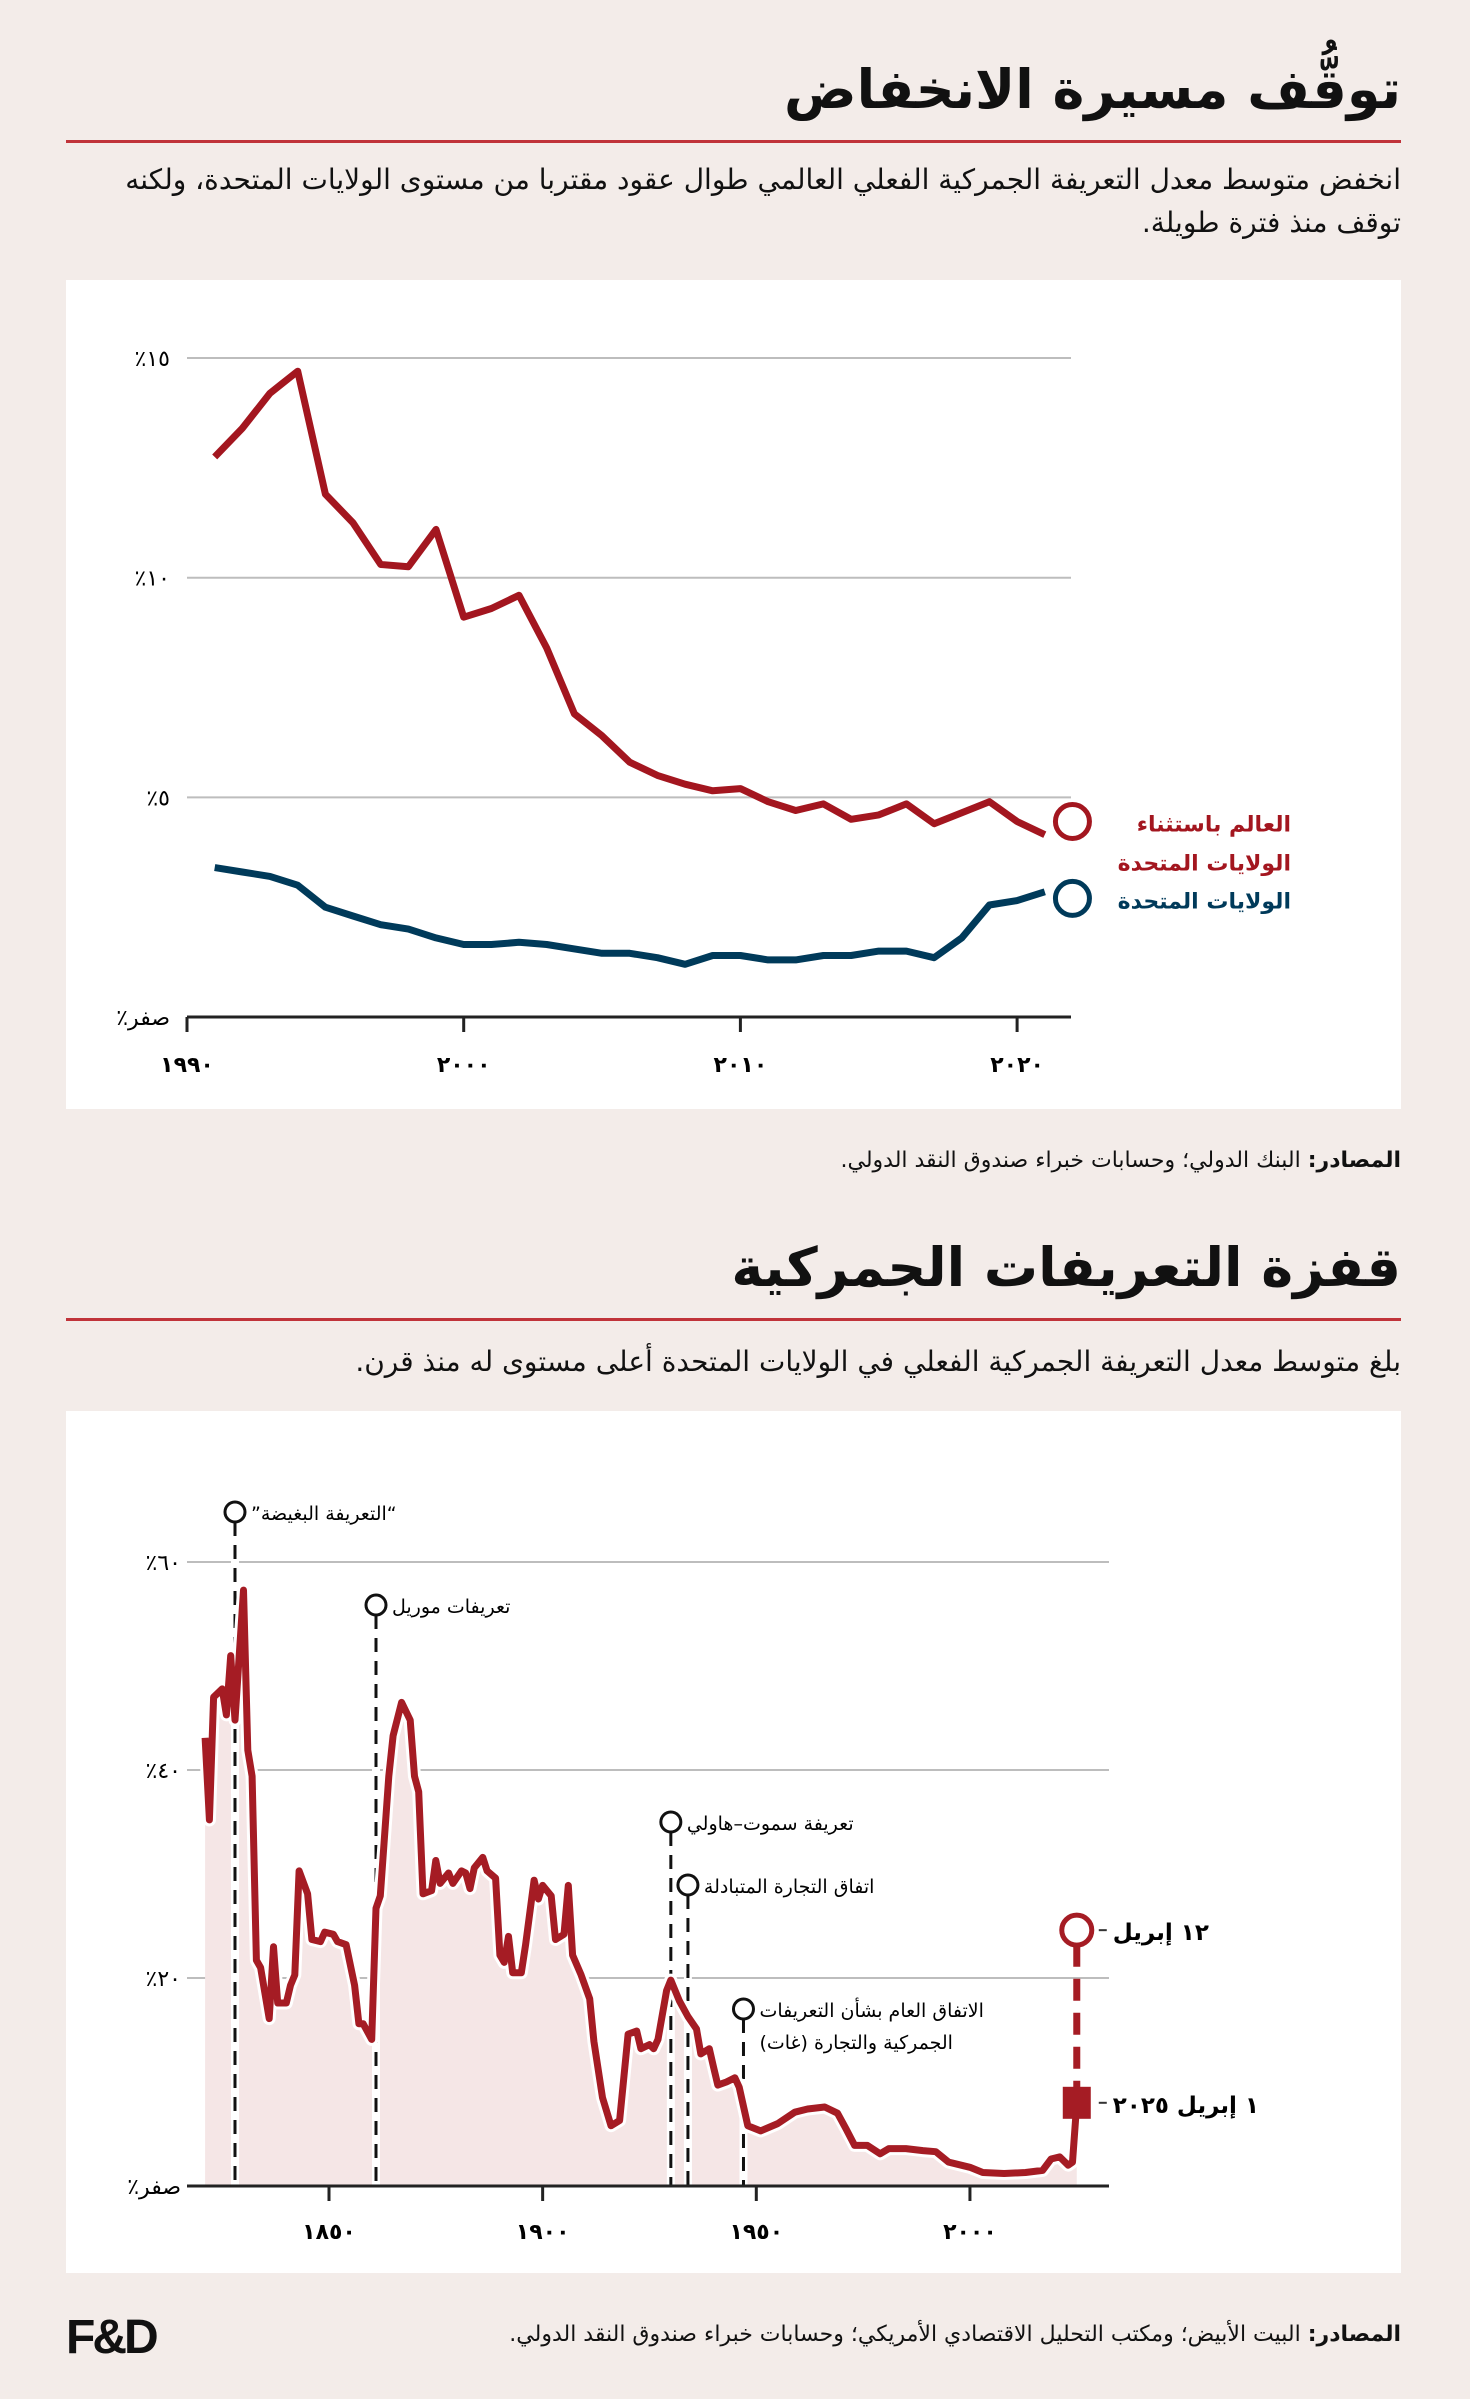 This screenshot has height=2399, width=1470. What do you see at coordinates (158, 798) in the screenshot?
I see `y-tick-label: ٥٪` at bounding box center [158, 798].